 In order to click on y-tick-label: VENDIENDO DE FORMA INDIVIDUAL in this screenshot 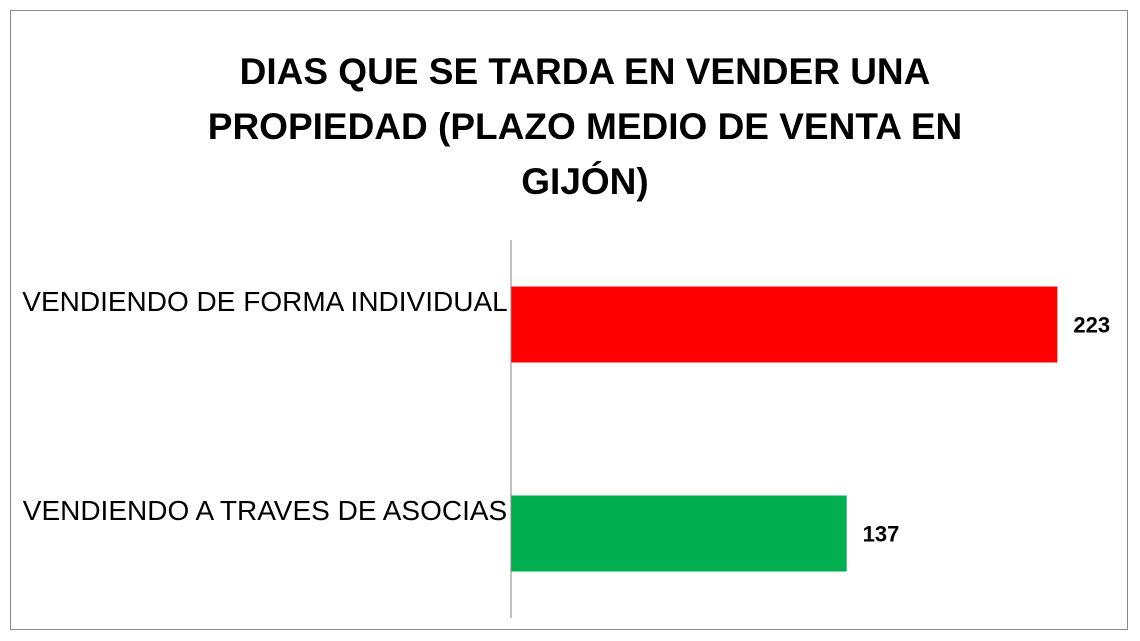, I will do `click(265, 301)`.